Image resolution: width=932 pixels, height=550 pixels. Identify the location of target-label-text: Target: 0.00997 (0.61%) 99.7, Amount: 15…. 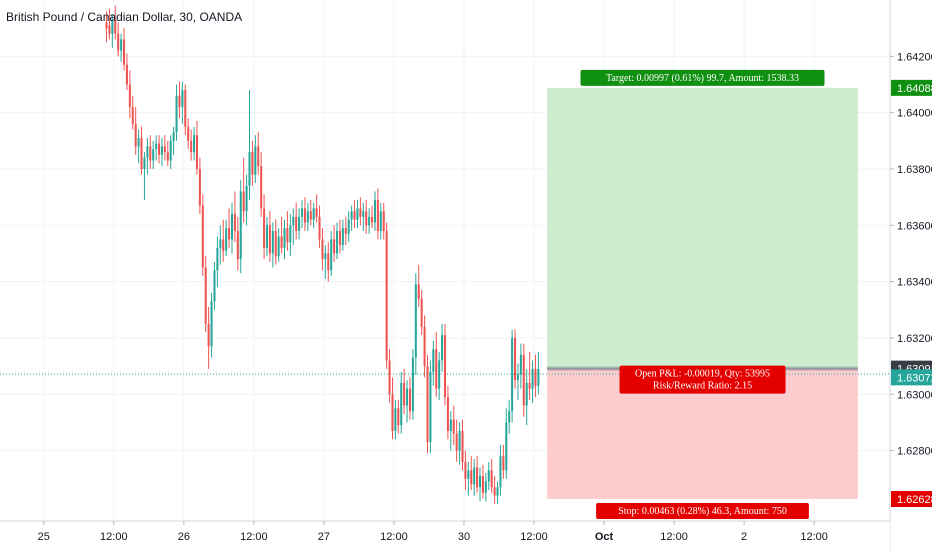
(702, 78).